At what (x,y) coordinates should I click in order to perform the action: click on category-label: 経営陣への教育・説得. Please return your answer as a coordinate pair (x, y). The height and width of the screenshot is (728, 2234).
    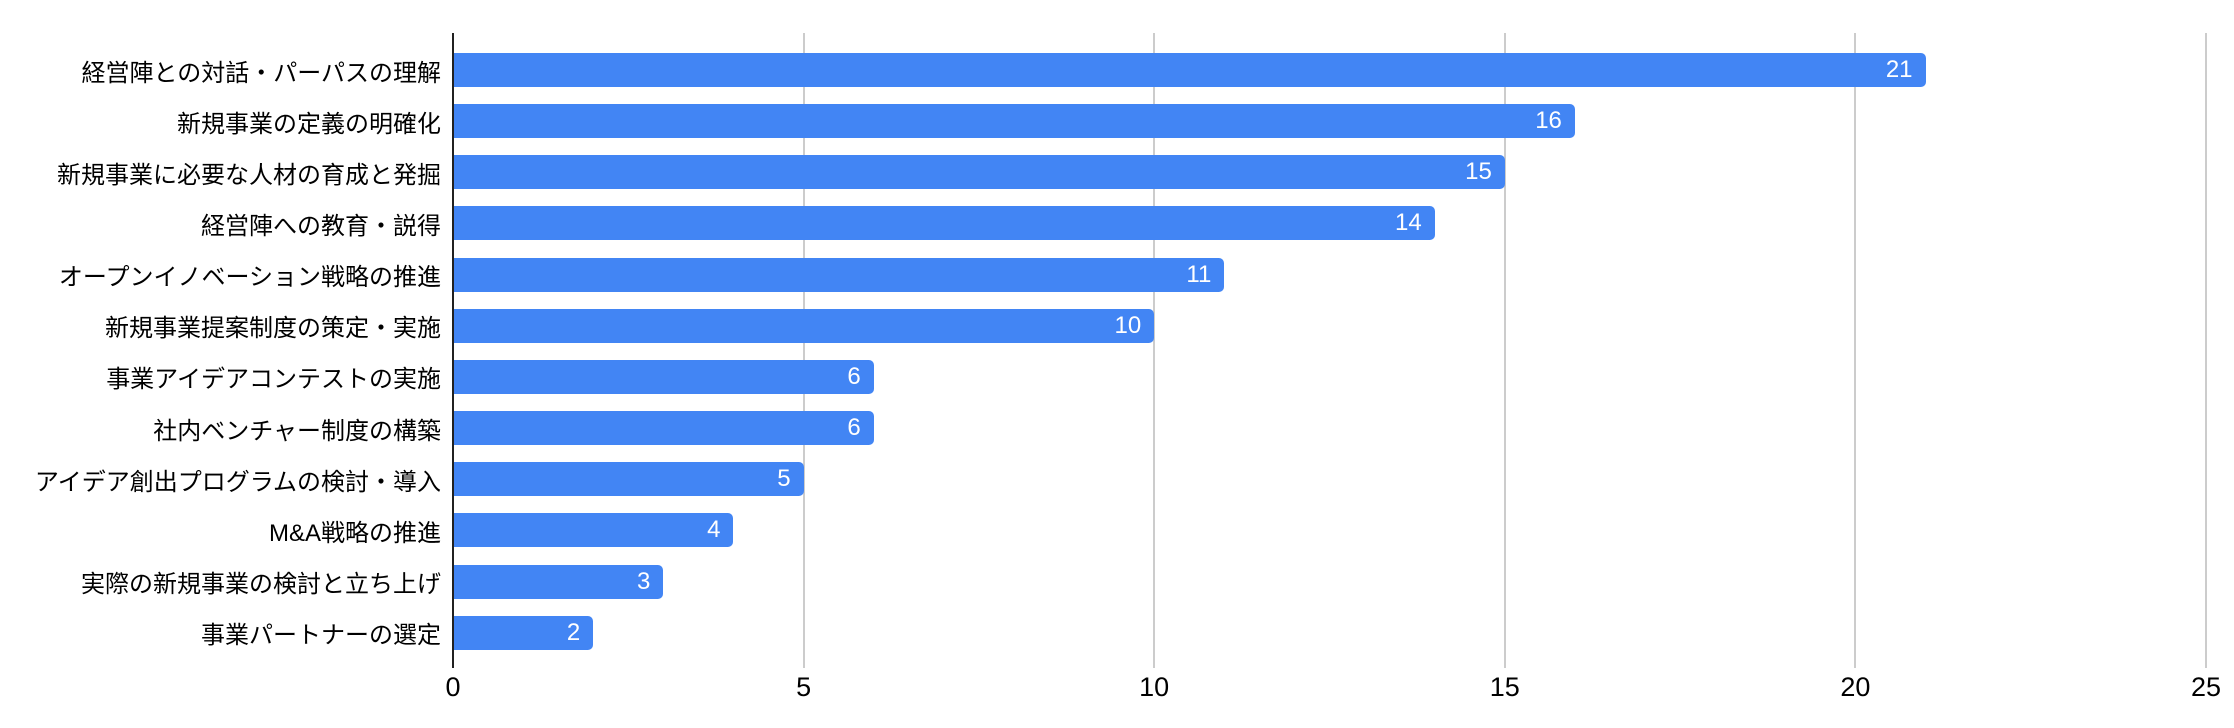
    Looking at the image, I should click on (321, 226).